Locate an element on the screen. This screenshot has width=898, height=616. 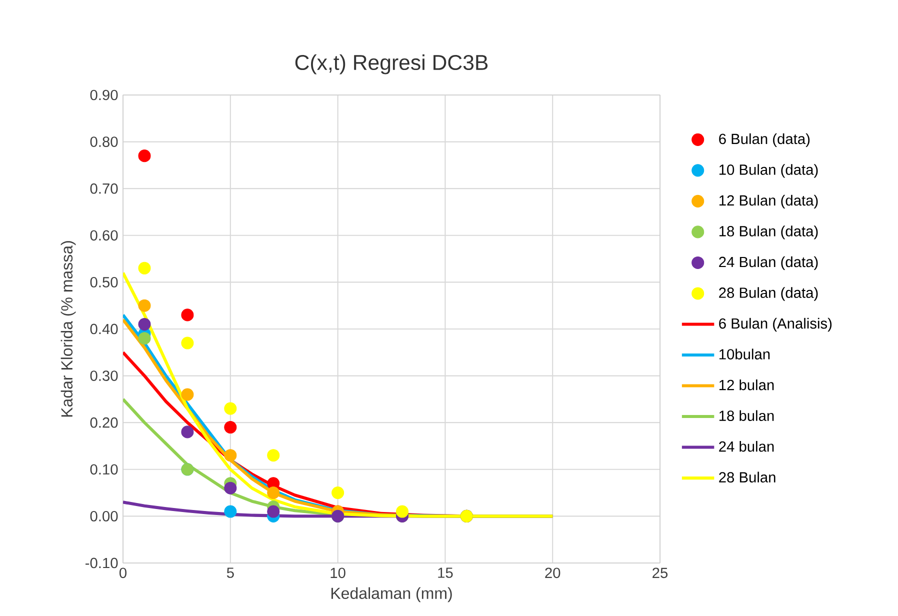
legend-label: 6 Bulan (Analisis) is located at coordinates (775, 325).